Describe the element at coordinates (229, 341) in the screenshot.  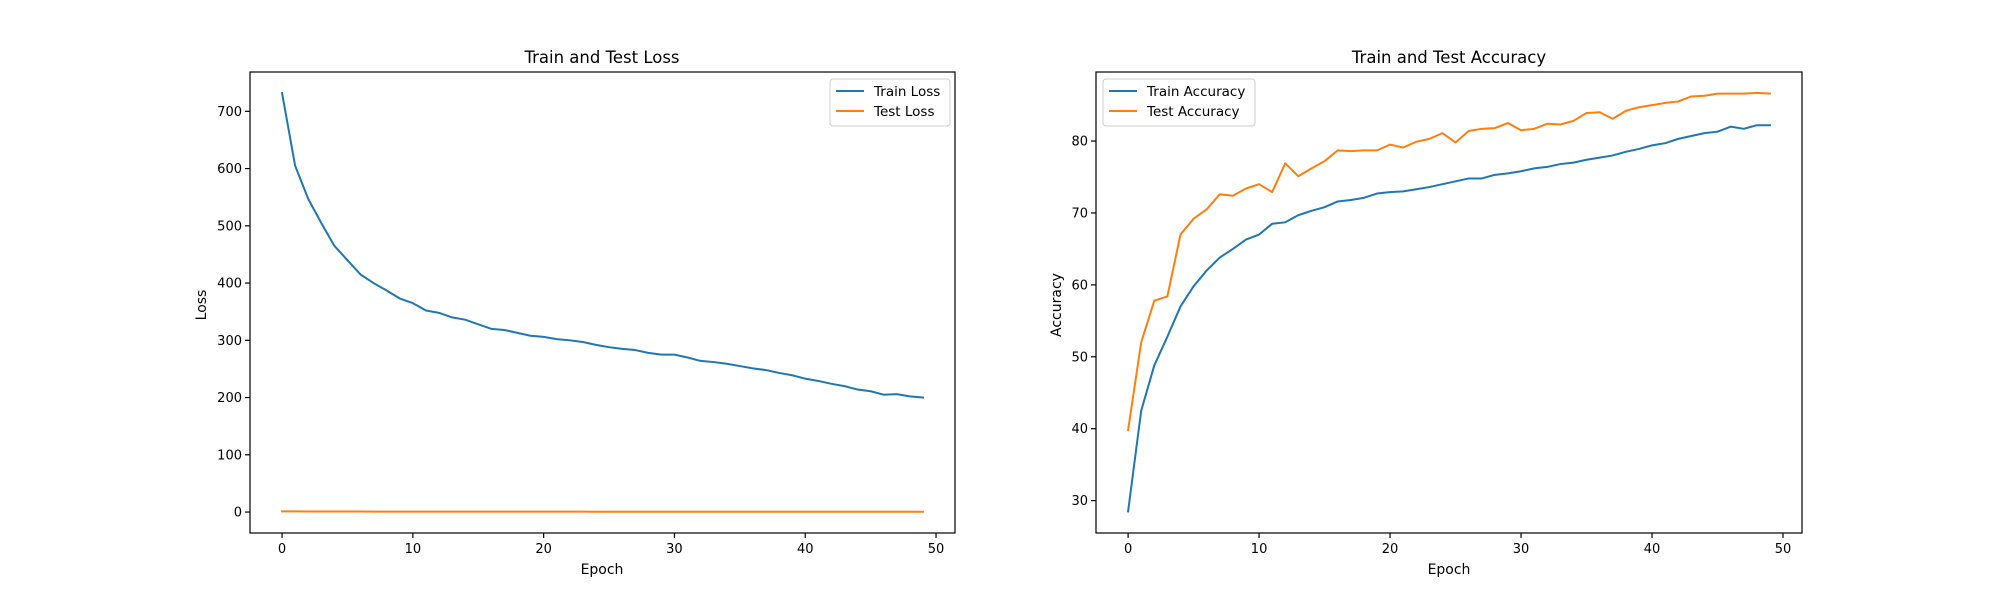
I see `y-tick-label: 300` at that location.